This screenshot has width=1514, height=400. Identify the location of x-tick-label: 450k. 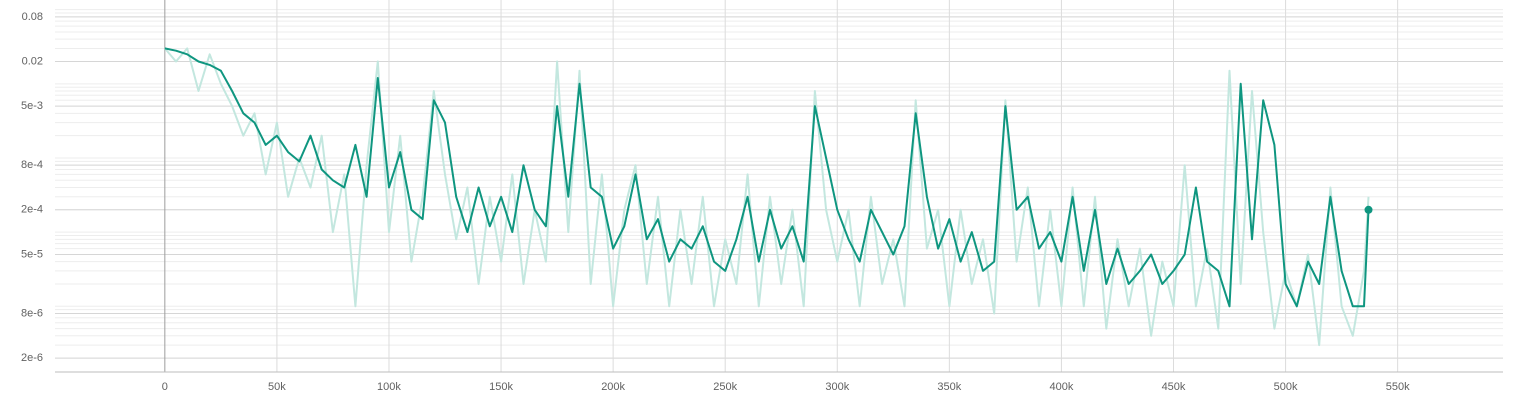
(1174, 387).